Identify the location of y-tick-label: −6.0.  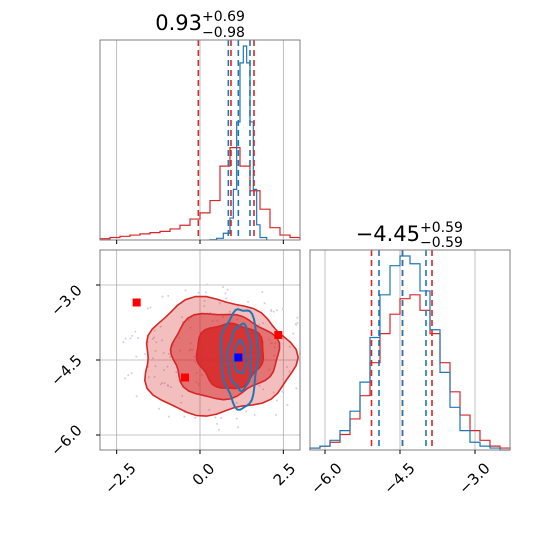
(66, 440).